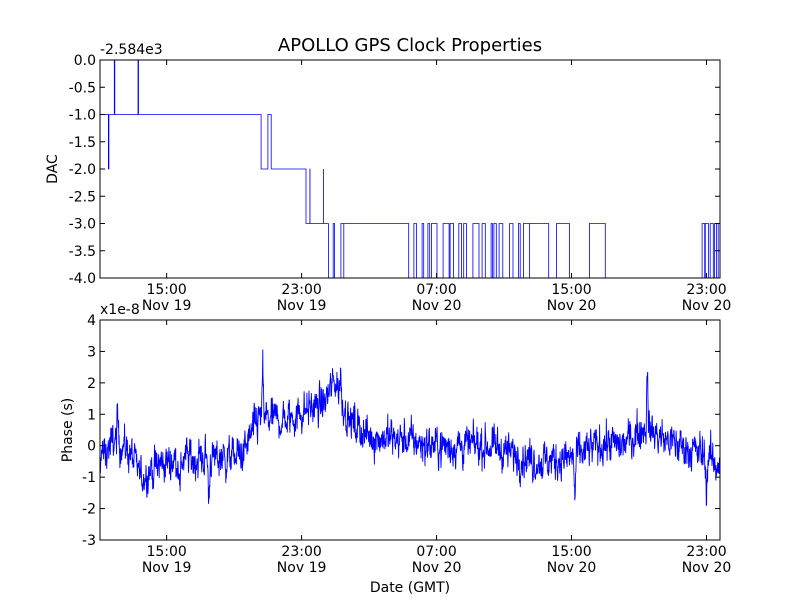  I want to click on y-tick-label: 4, so click(91, 321).